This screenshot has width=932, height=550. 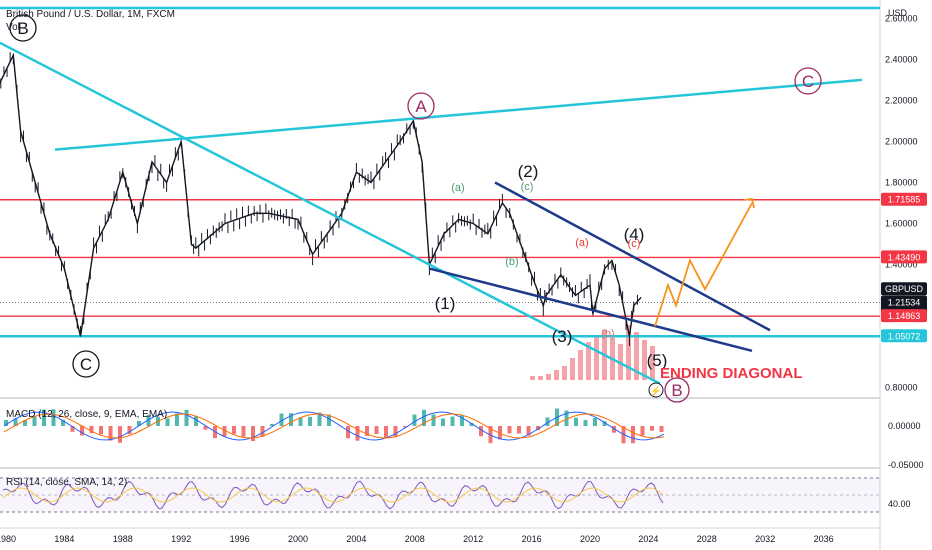 What do you see at coordinates (648, 539) in the screenshot?
I see `time-tick: 2024` at bounding box center [648, 539].